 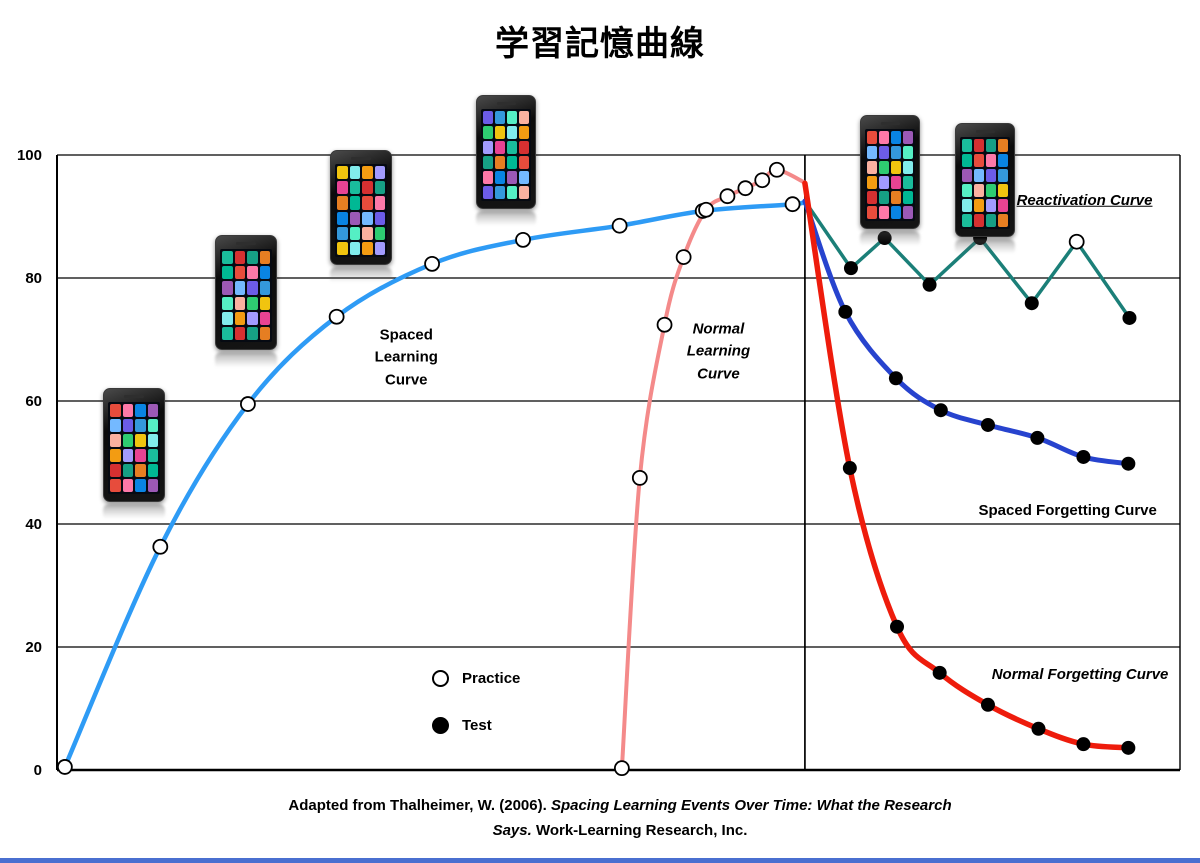 What do you see at coordinates (1084, 200) in the screenshot?
I see `curve-label-2: Reactivation Curve` at bounding box center [1084, 200].